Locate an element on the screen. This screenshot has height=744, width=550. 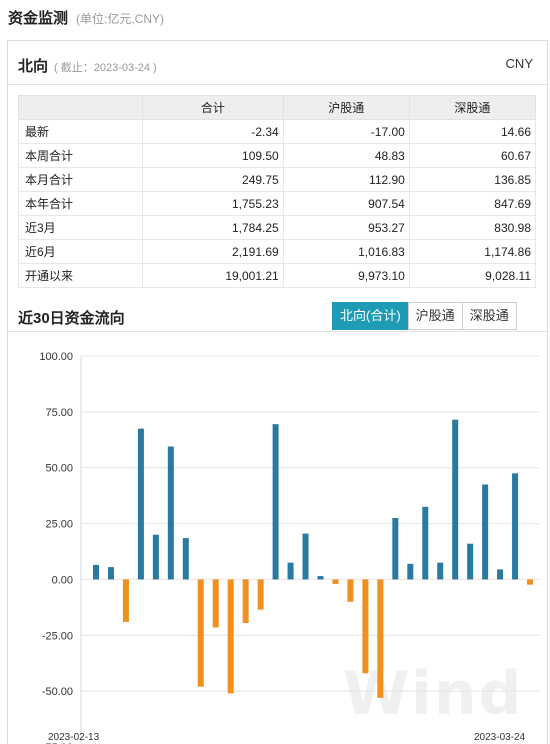
chart-section-title: 近30日资金流向 is located at coordinates (71, 317).